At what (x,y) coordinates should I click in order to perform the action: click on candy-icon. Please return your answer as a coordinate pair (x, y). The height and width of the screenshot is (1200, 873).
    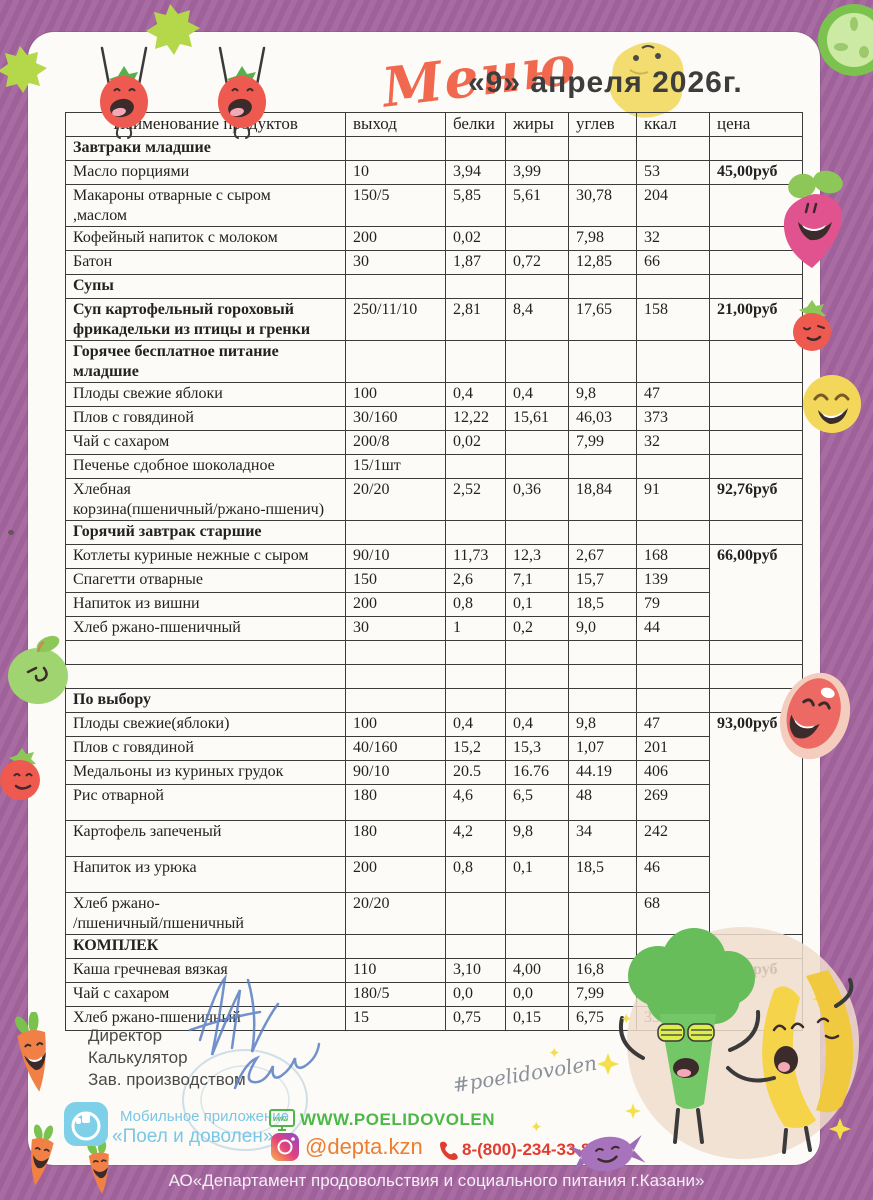
    Looking at the image, I should click on (607, 1154).